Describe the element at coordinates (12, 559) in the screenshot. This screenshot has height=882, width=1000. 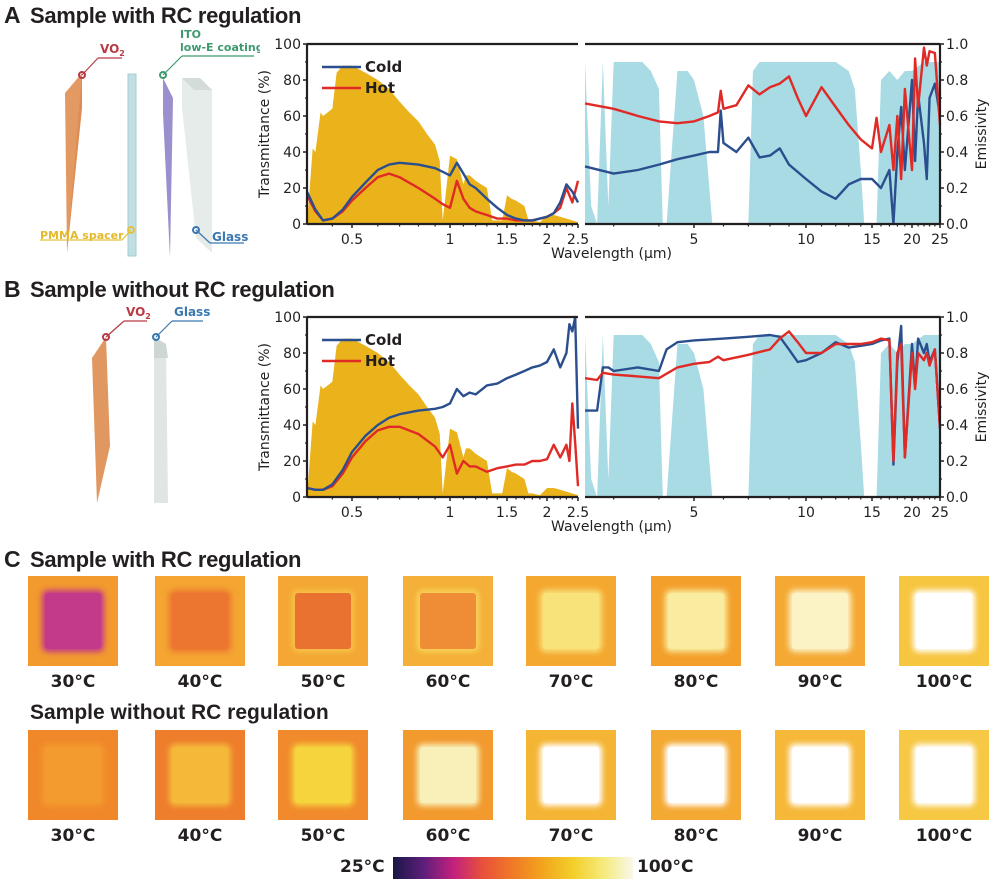
I see `panel-c-letter: C` at that location.